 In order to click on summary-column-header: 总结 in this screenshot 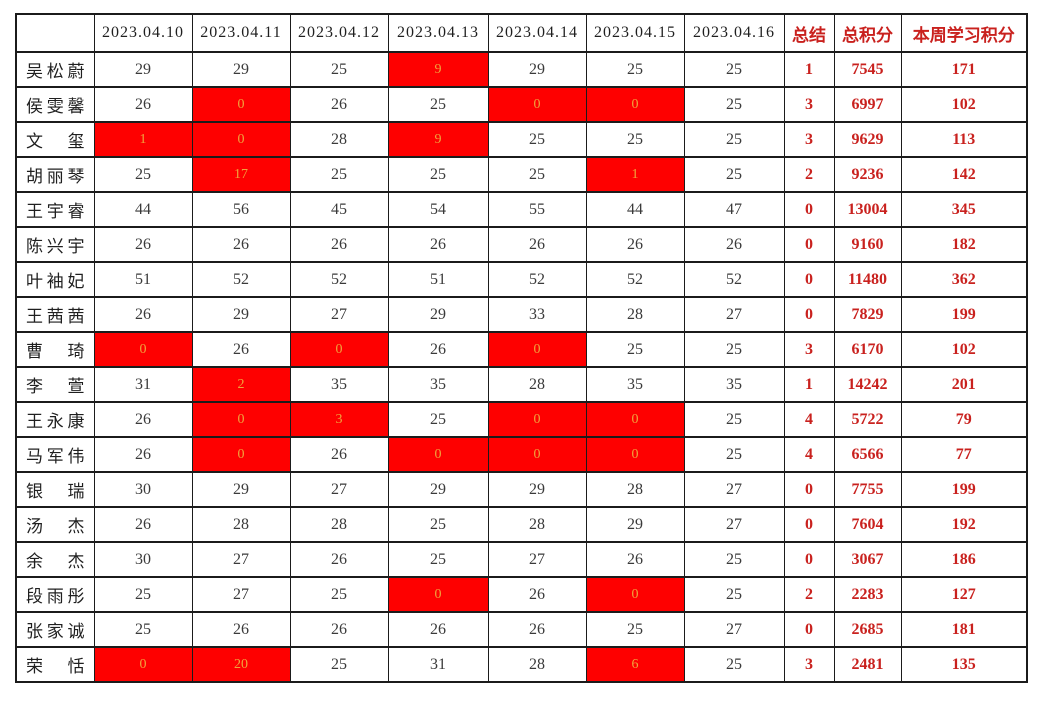, I will do `click(809, 33)`.